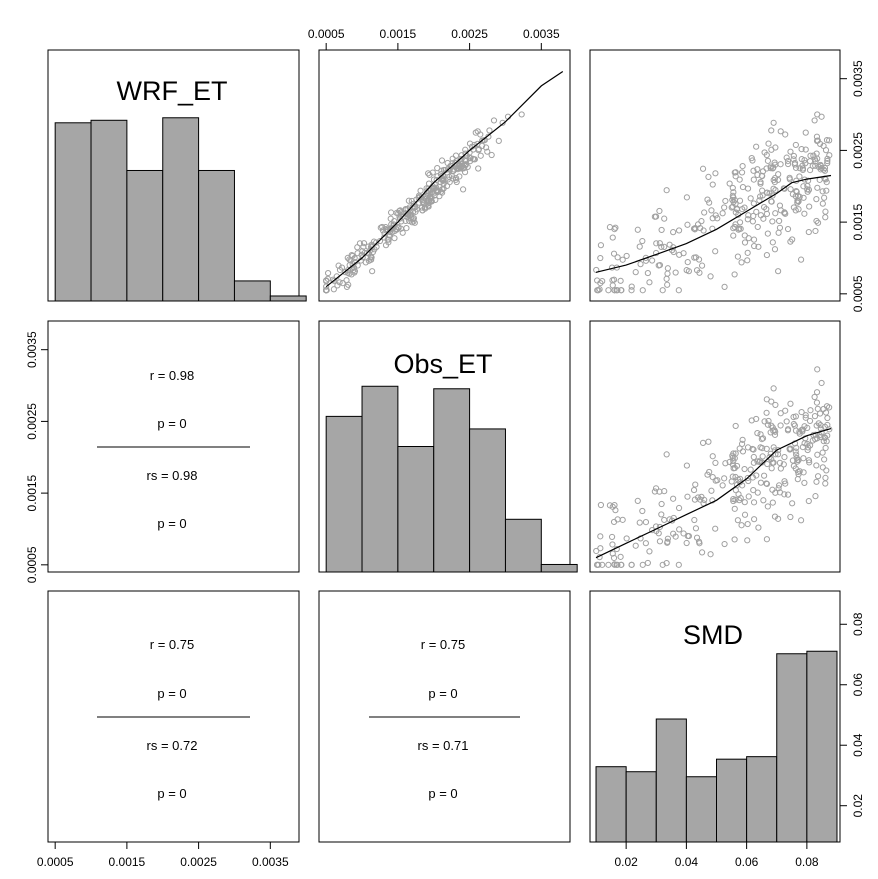 The height and width of the screenshot is (879, 878). What do you see at coordinates (127, 862) in the screenshot?
I see `x-tick-label: 0.0015` at bounding box center [127, 862].